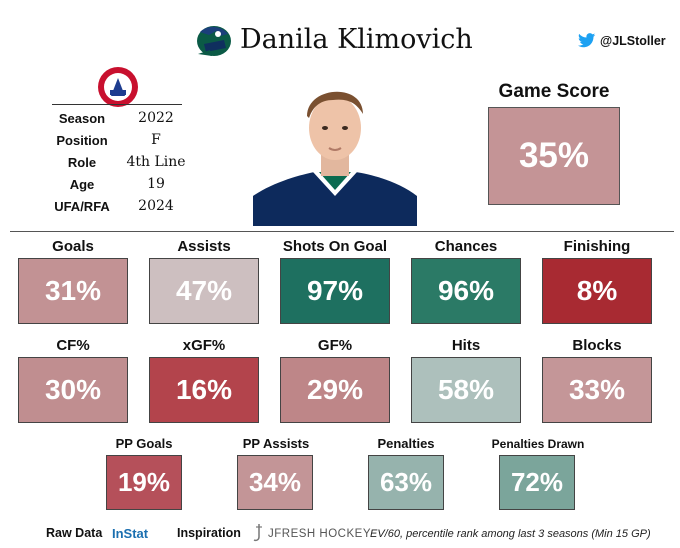  Describe the element at coordinates (82, 184) in the screenshot. I see `info-key: Age` at that location.